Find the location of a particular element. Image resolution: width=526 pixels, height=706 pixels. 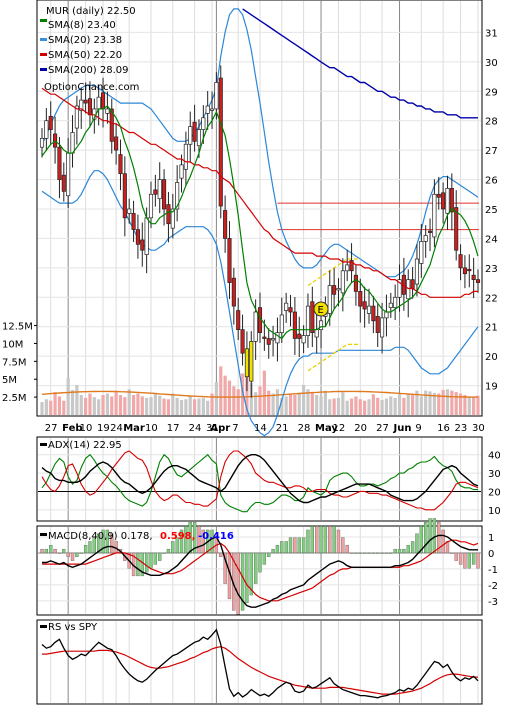

x-tick-label: Apr is located at coordinates (220, 428).